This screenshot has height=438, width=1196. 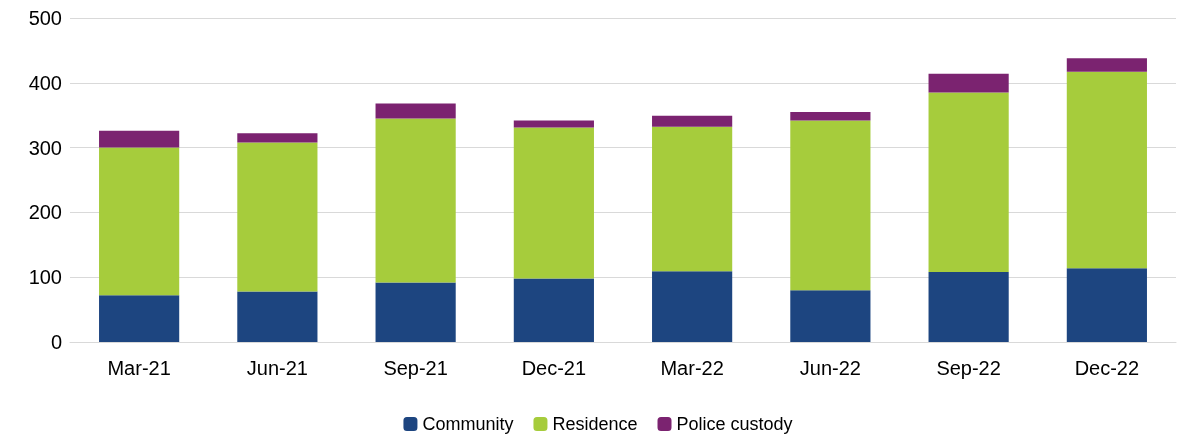 What do you see at coordinates (595, 424) in the screenshot?
I see `legend-label: Residence` at bounding box center [595, 424].